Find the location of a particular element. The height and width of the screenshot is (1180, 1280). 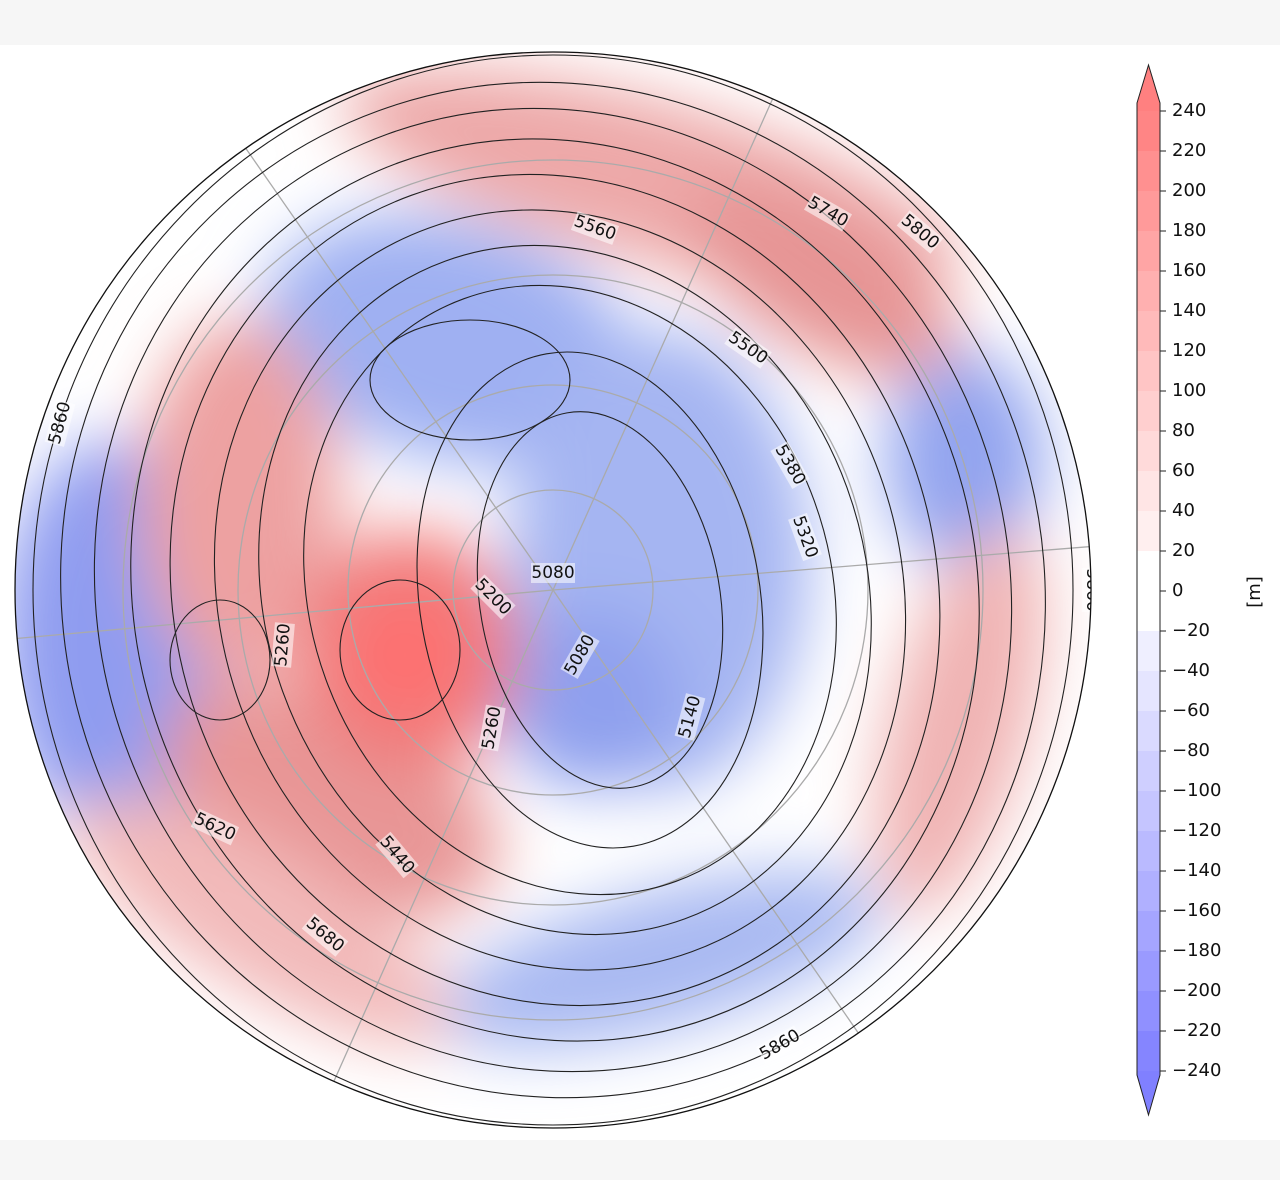

colorbar-tick-label: −60 is located at coordinates (1191, 710).